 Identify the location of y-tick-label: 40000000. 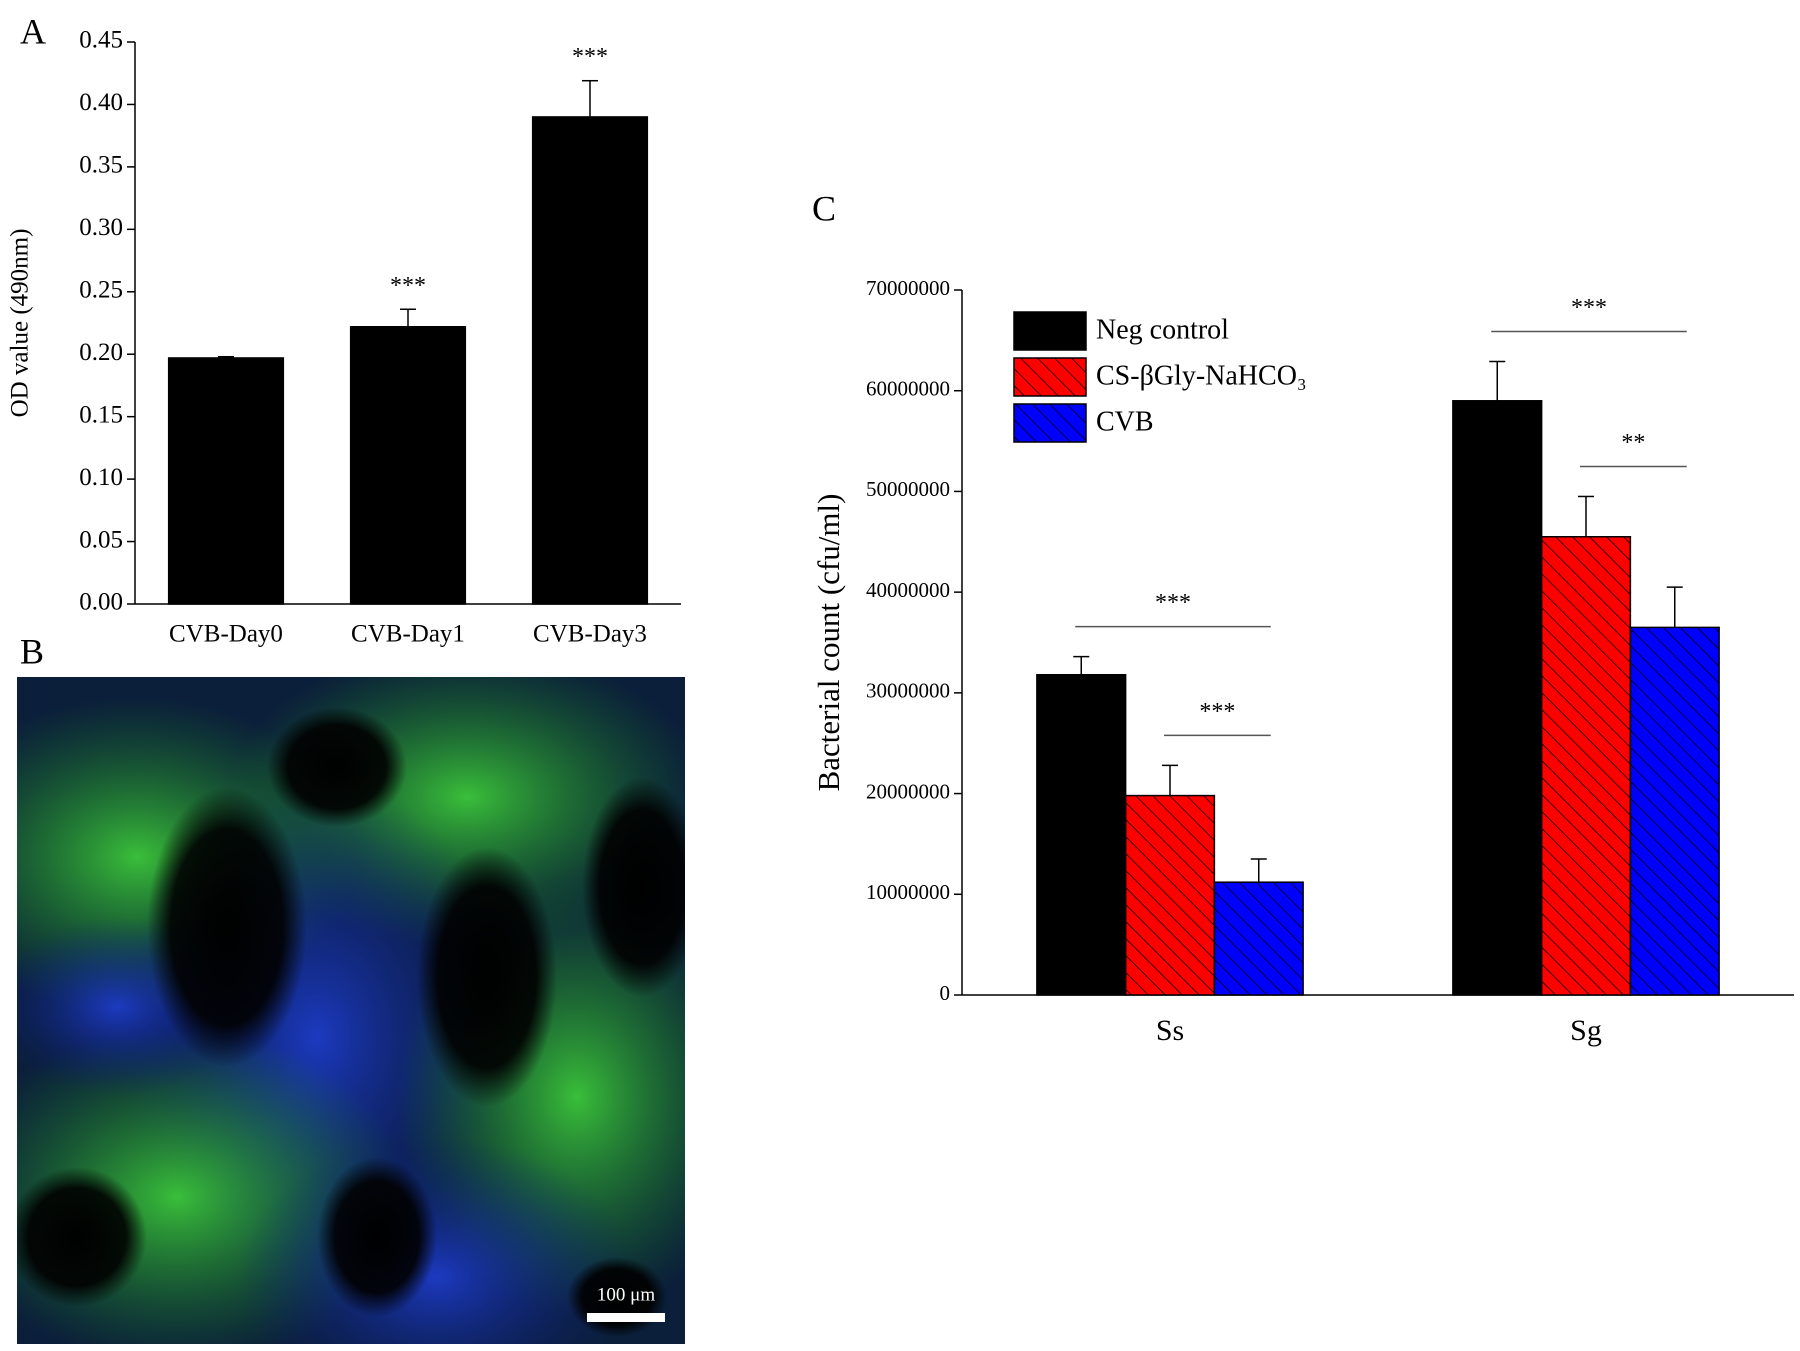
(908, 590).